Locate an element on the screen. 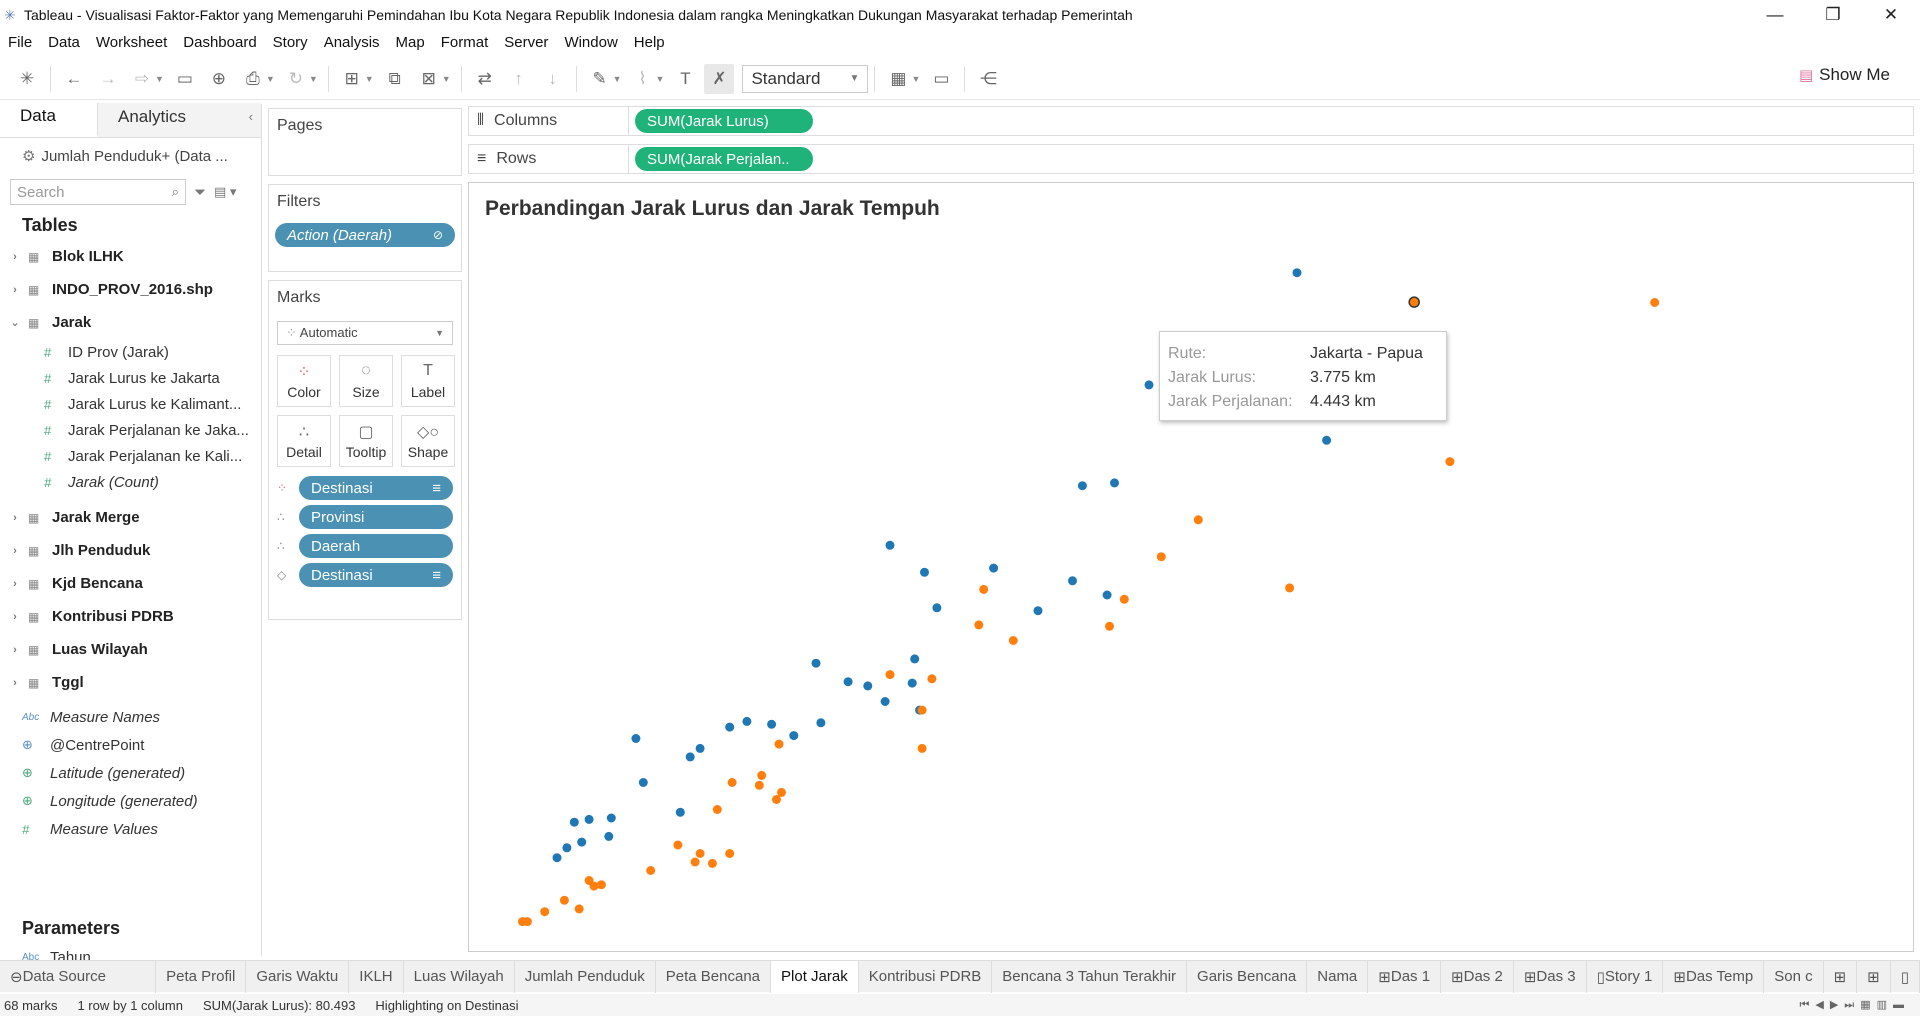 The height and width of the screenshot is (1016, 1920). sheet-tab: ⊞ Das 2 is located at coordinates (1477, 976).